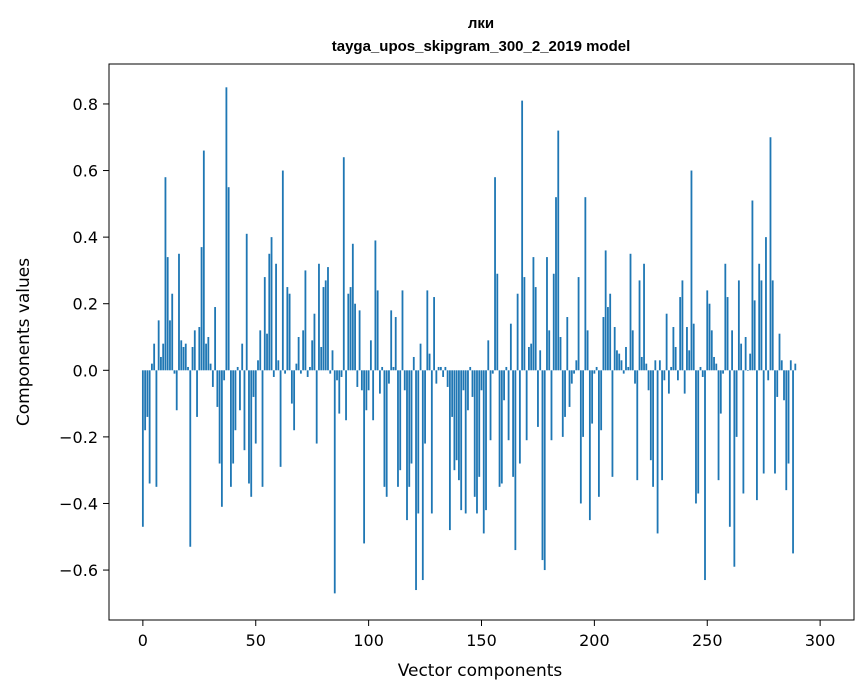 This screenshot has width=867, height=696. I want to click on x-tick-label: 100, so click(368, 640).